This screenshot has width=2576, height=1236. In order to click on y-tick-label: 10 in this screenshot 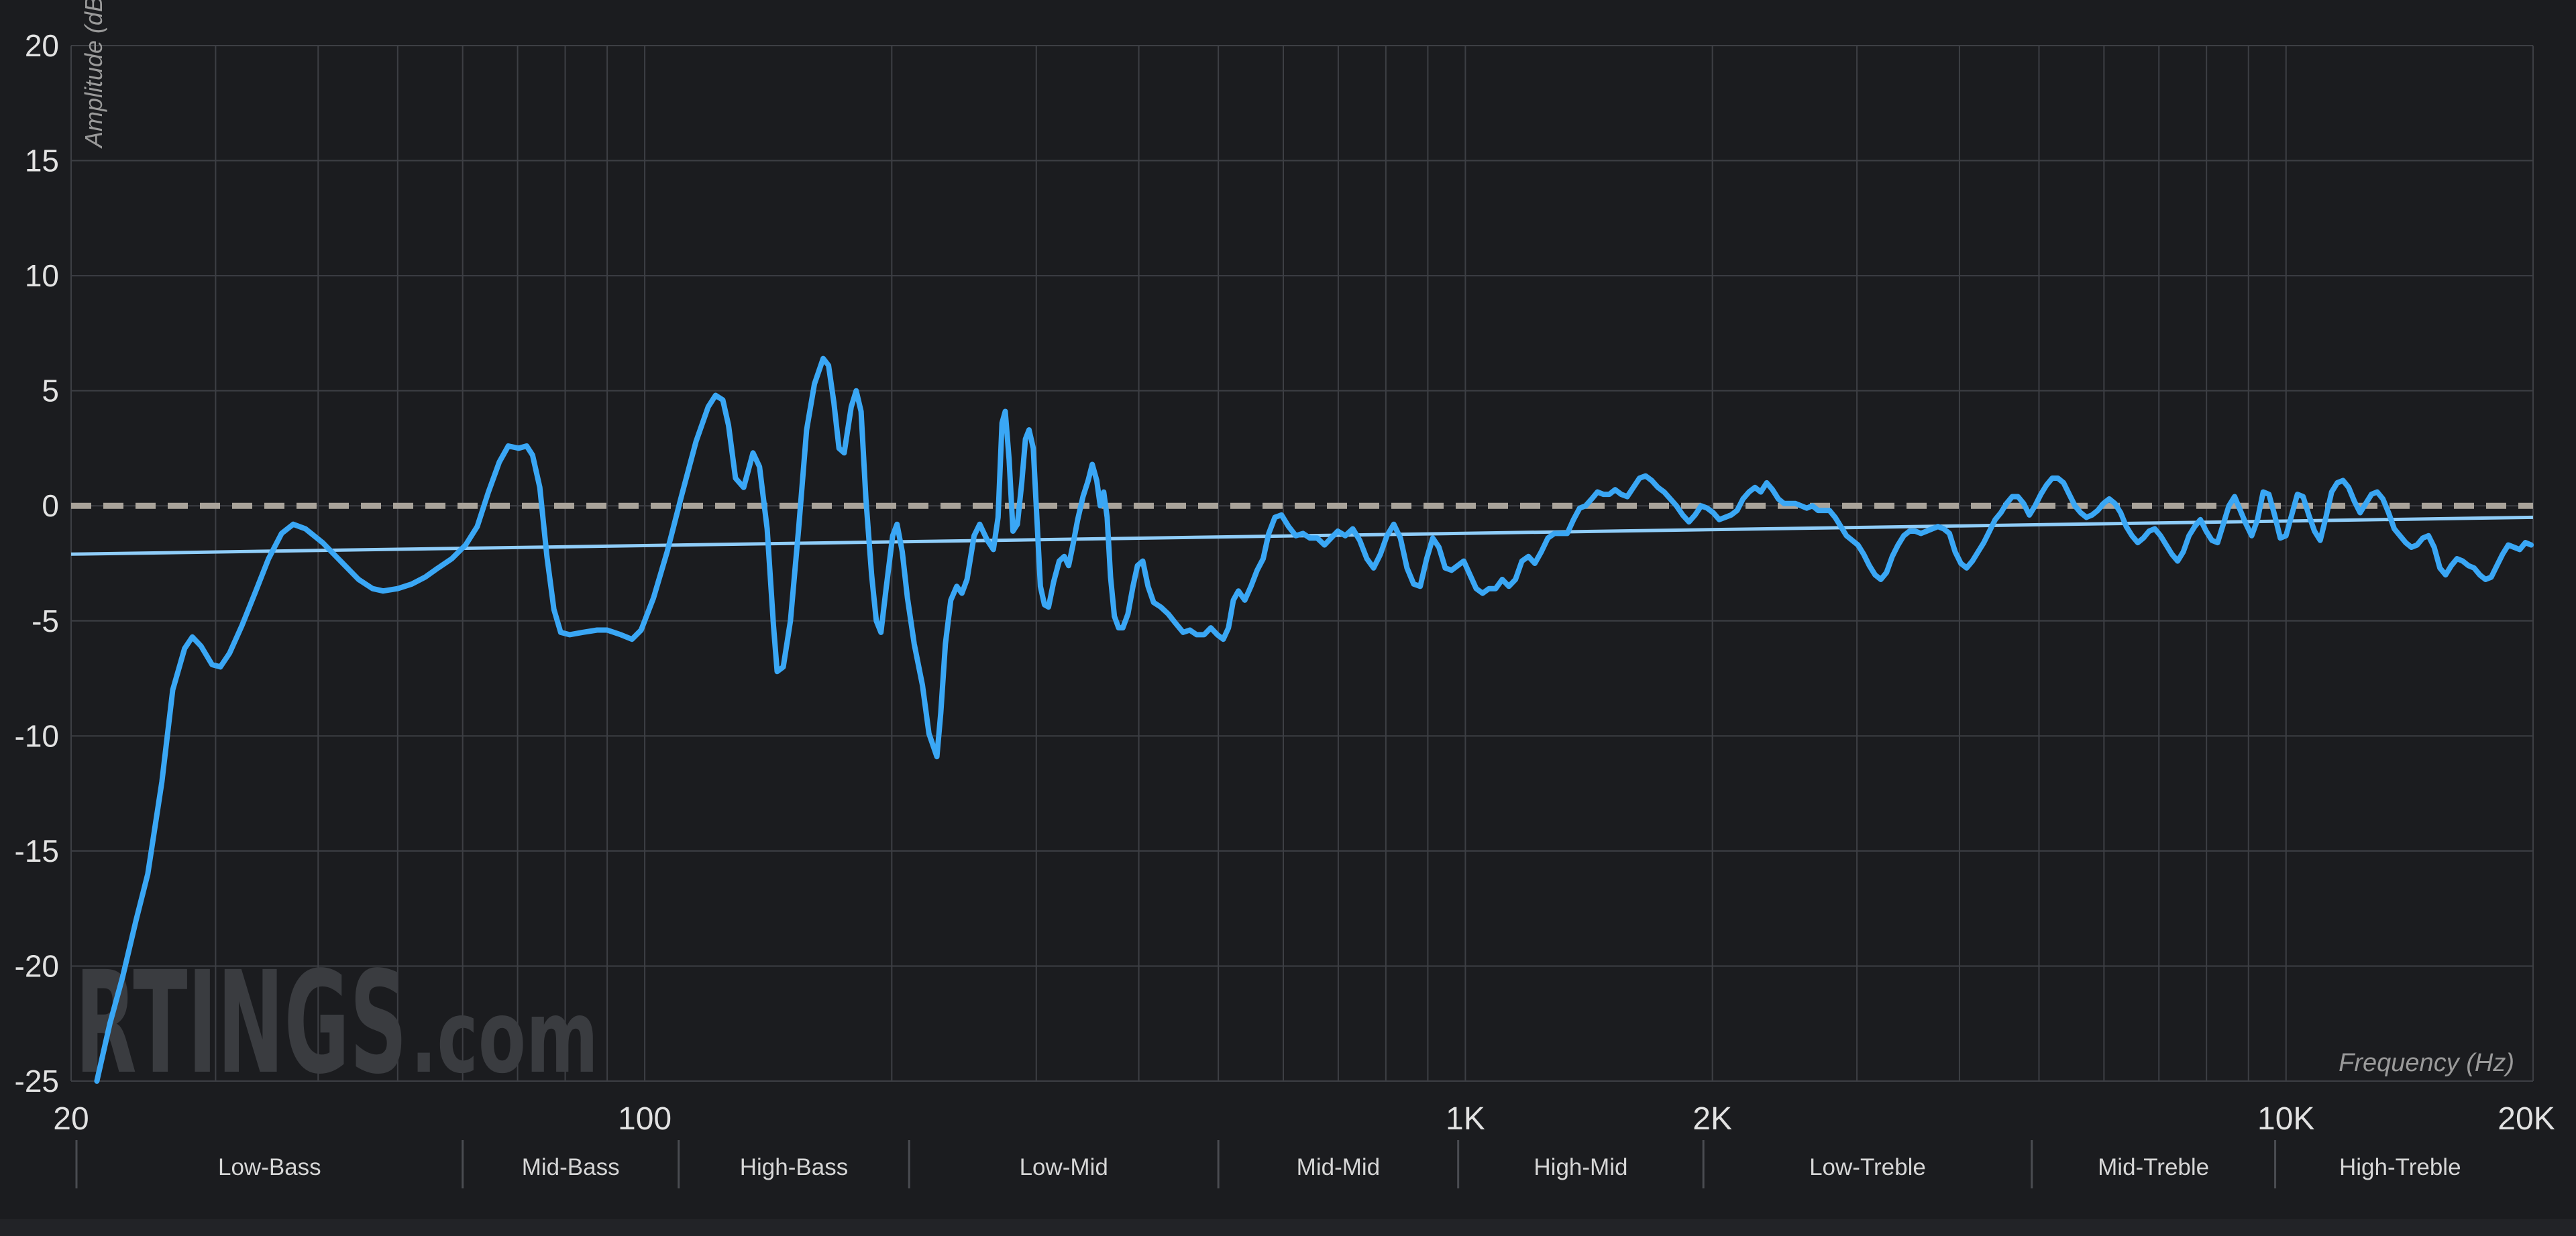, I will do `click(42, 275)`.